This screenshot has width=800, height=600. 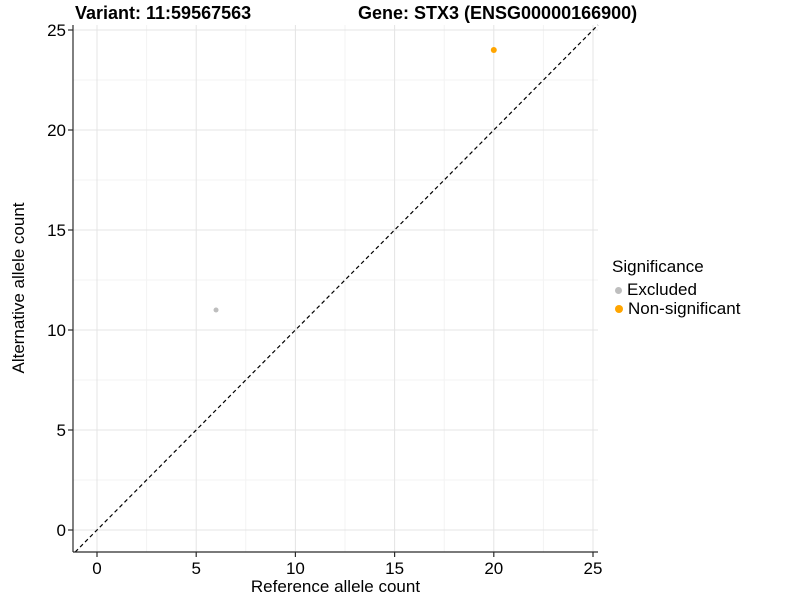 I want to click on x-tick-label: 0, so click(x=96, y=568).